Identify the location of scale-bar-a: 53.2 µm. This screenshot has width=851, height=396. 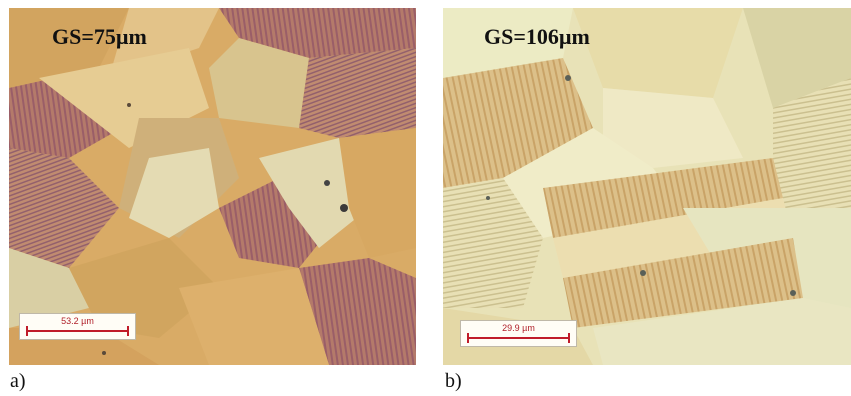
(77, 326).